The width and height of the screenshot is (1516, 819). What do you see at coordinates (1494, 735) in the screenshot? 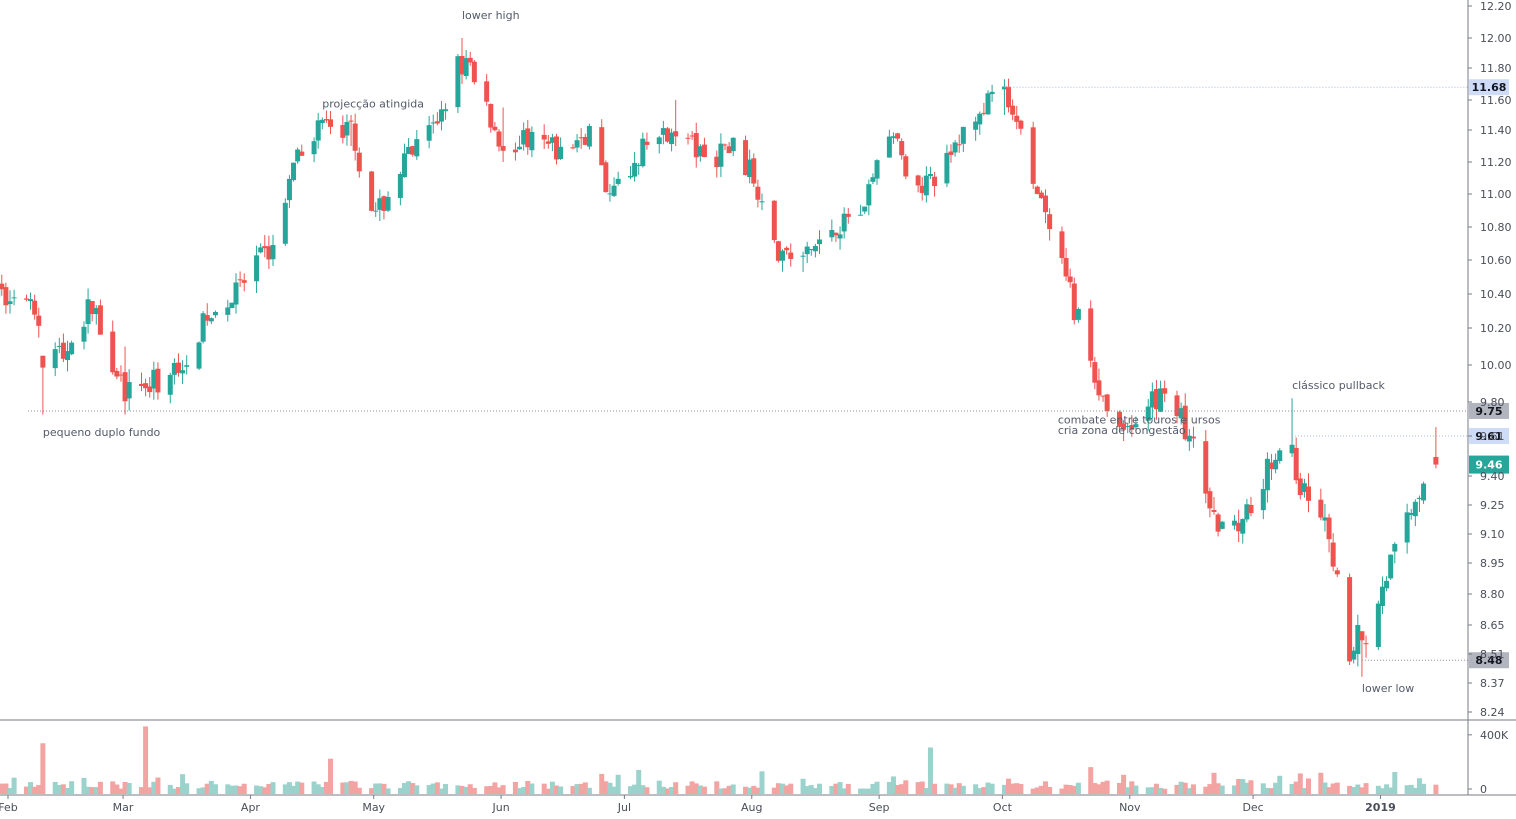
I see `volume-tick-label: 400K` at bounding box center [1494, 735].